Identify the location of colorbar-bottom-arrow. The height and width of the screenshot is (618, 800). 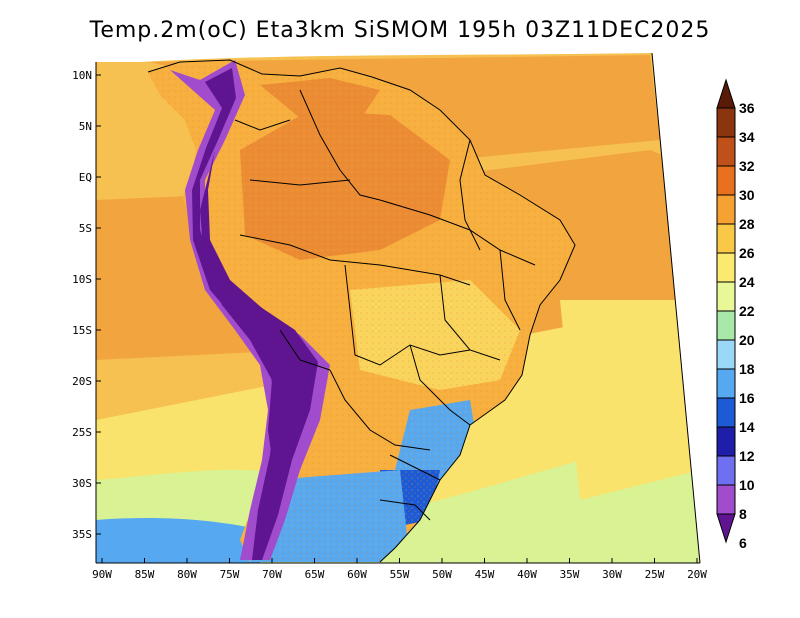
(726, 528).